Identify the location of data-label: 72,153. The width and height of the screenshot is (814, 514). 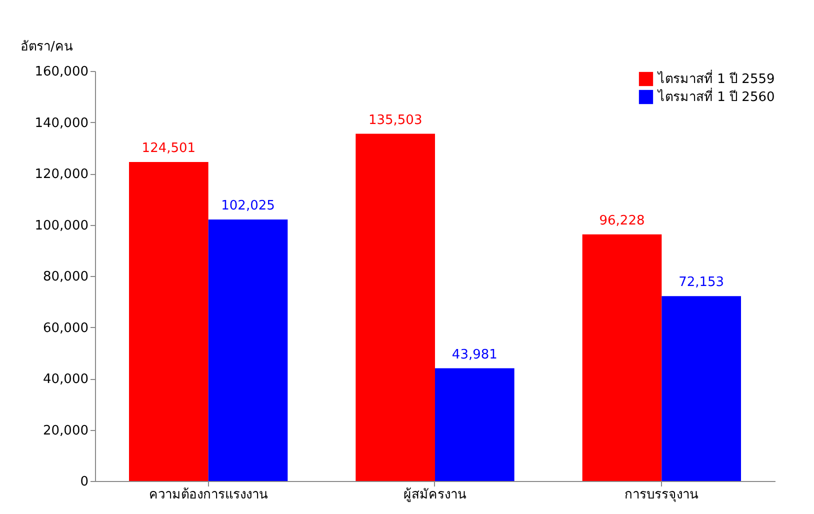
(701, 282).